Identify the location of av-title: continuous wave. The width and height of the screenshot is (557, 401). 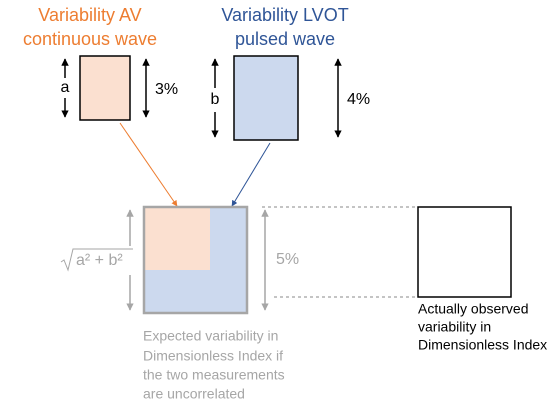
(90, 39).